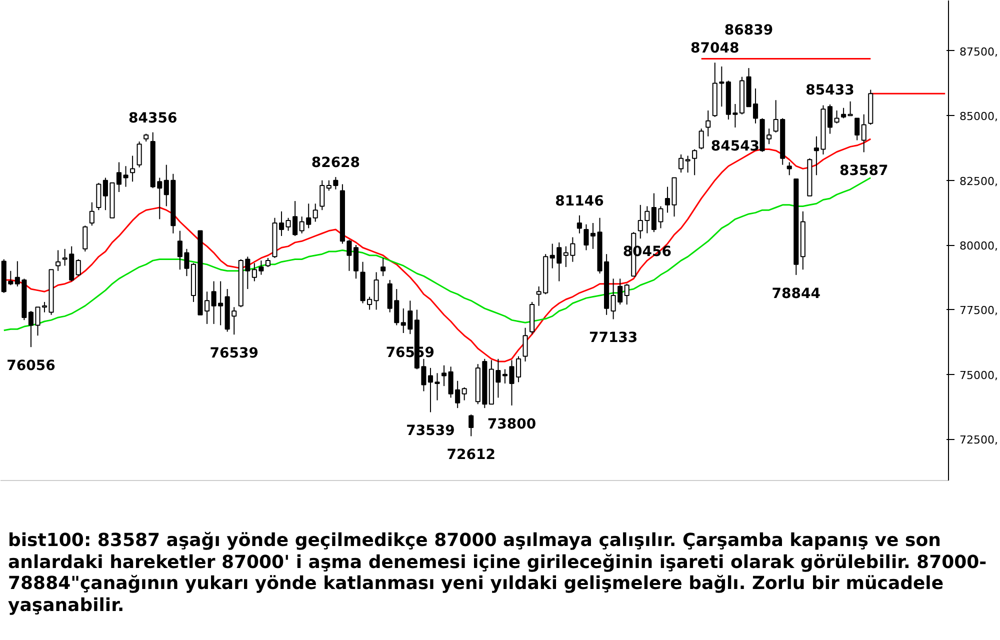 This screenshot has width=1000, height=640. I want to click on y-tick-label: 85000,, so click(979, 117).